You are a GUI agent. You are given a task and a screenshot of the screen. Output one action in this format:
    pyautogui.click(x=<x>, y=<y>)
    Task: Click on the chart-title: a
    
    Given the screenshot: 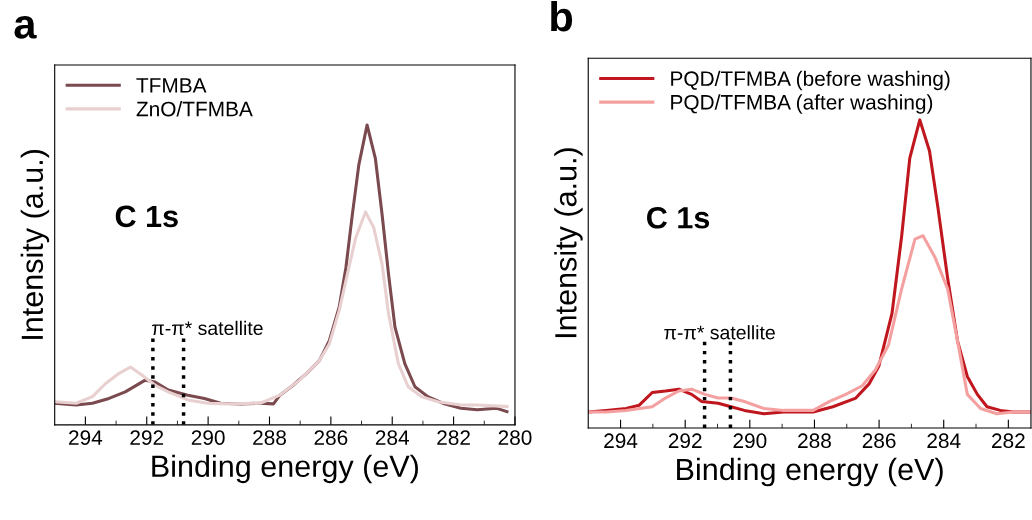 What is the action you would take?
    pyautogui.click(x=25, y=27)
    